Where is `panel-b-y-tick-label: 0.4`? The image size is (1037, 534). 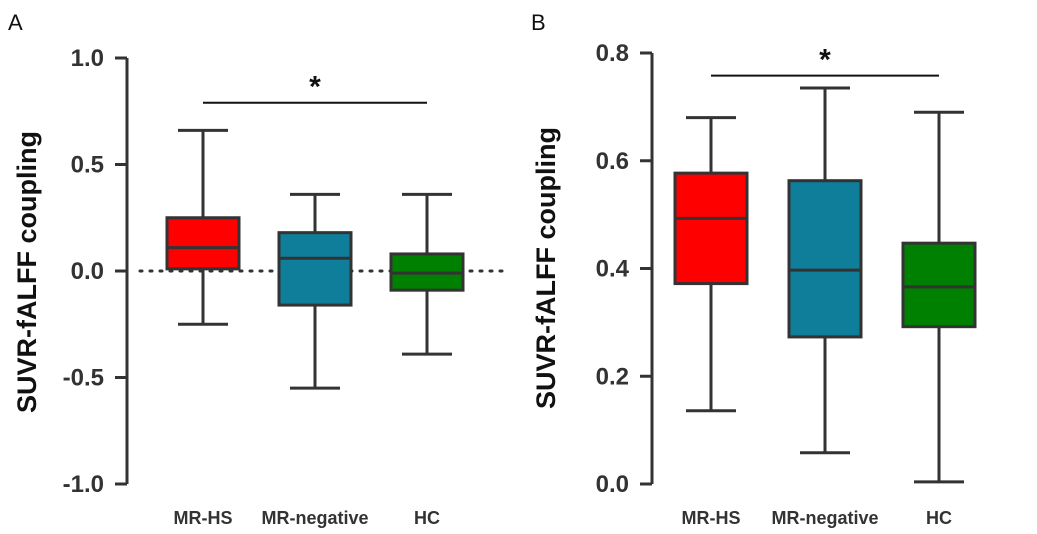 panel-b-y-tick-label: 0.4 is located at coordinates (613, 269).